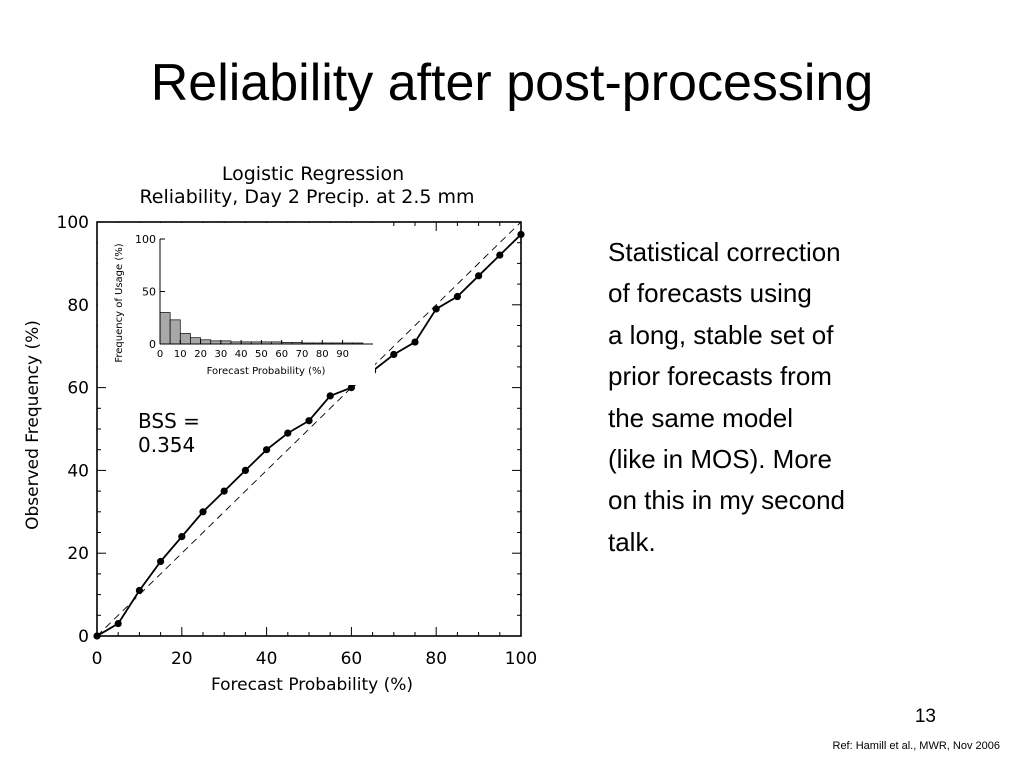 The height and width of the screenshot is (768, 1024). What do you see at coordinates (119, 302) in the screenshot?
I see `inset-y-axis-label: Frequency of Usage (%)` at bounding box center [119, 302].